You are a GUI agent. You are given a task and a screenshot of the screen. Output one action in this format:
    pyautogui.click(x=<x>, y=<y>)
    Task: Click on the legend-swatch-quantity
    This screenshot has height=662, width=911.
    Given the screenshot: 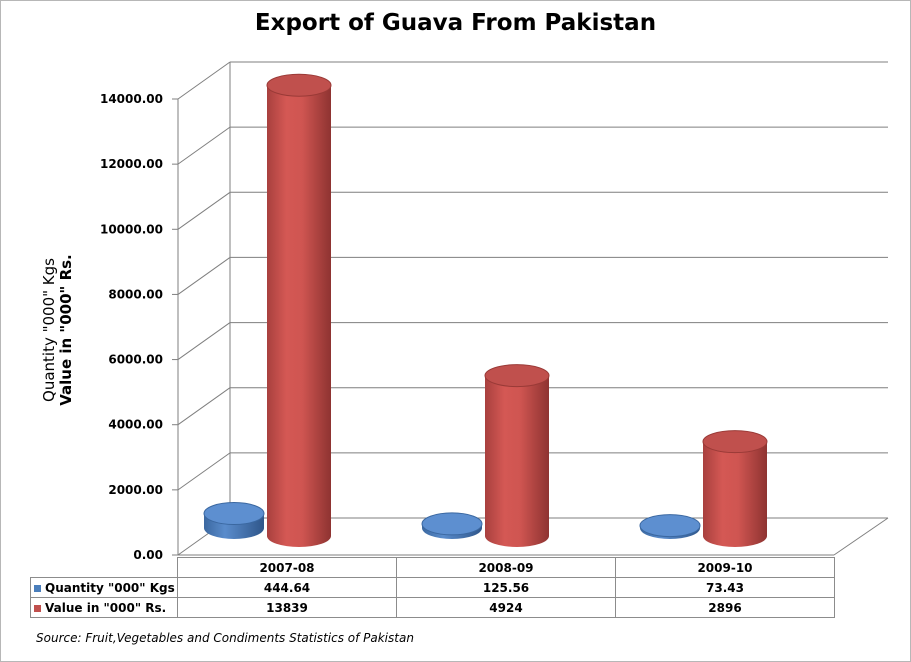 What is the action you would take?
    pyautogui.click(x=37, y=588)
    